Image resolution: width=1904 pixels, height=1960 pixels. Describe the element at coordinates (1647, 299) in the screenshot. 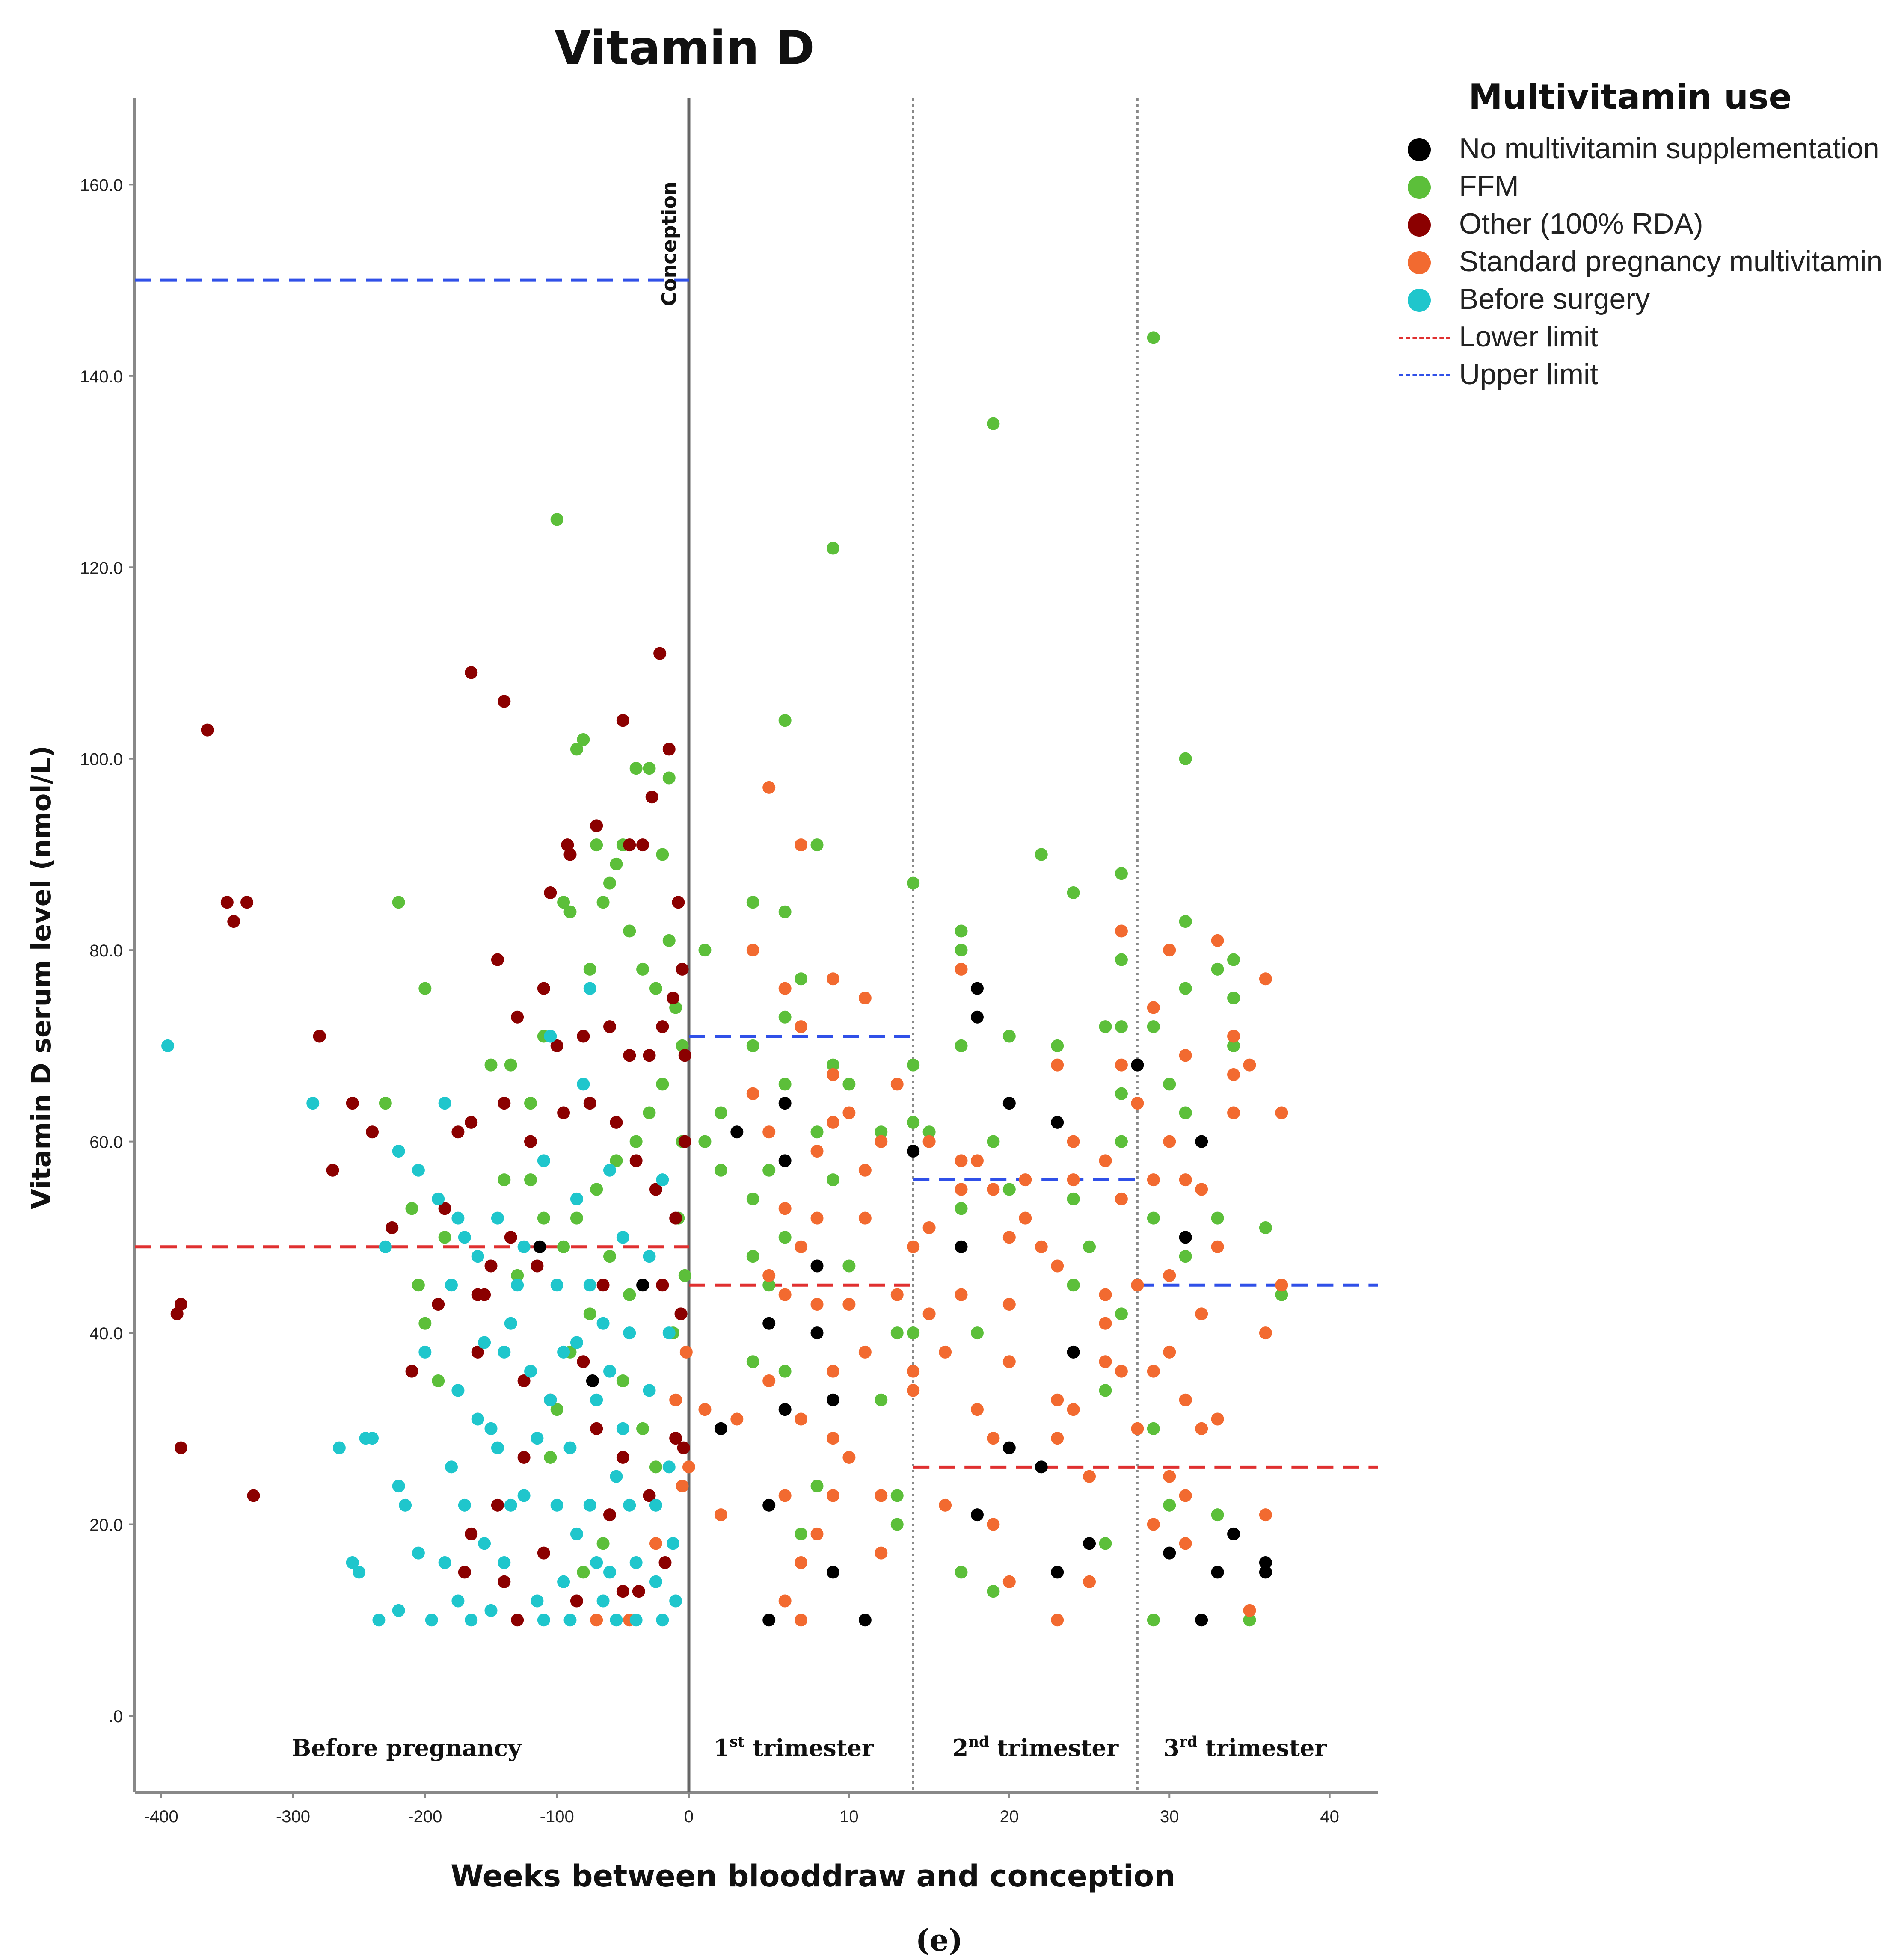

I see `legend-item: Before surgery` at that location.